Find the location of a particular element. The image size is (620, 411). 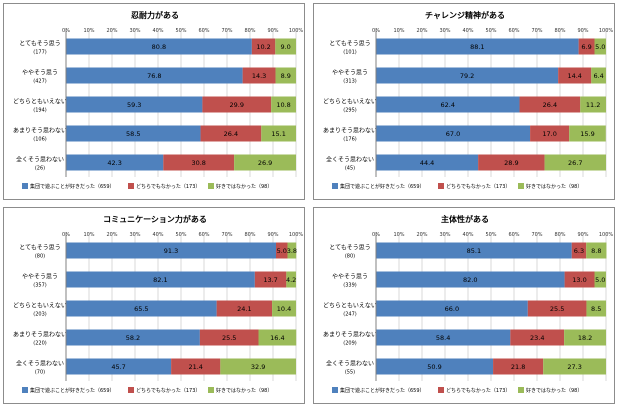

data-label: 11.2 is located at coordinates (593, 105).